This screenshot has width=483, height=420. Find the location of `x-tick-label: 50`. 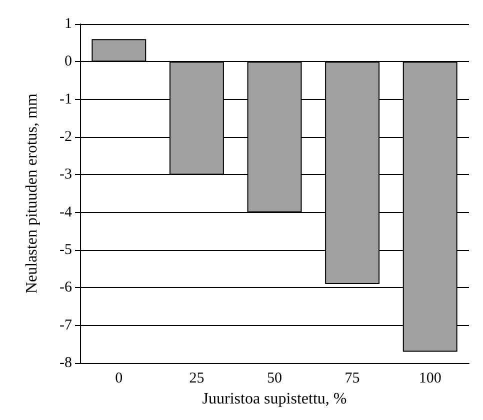

x-tick-label: 50 is located at coordinates (274, 378).